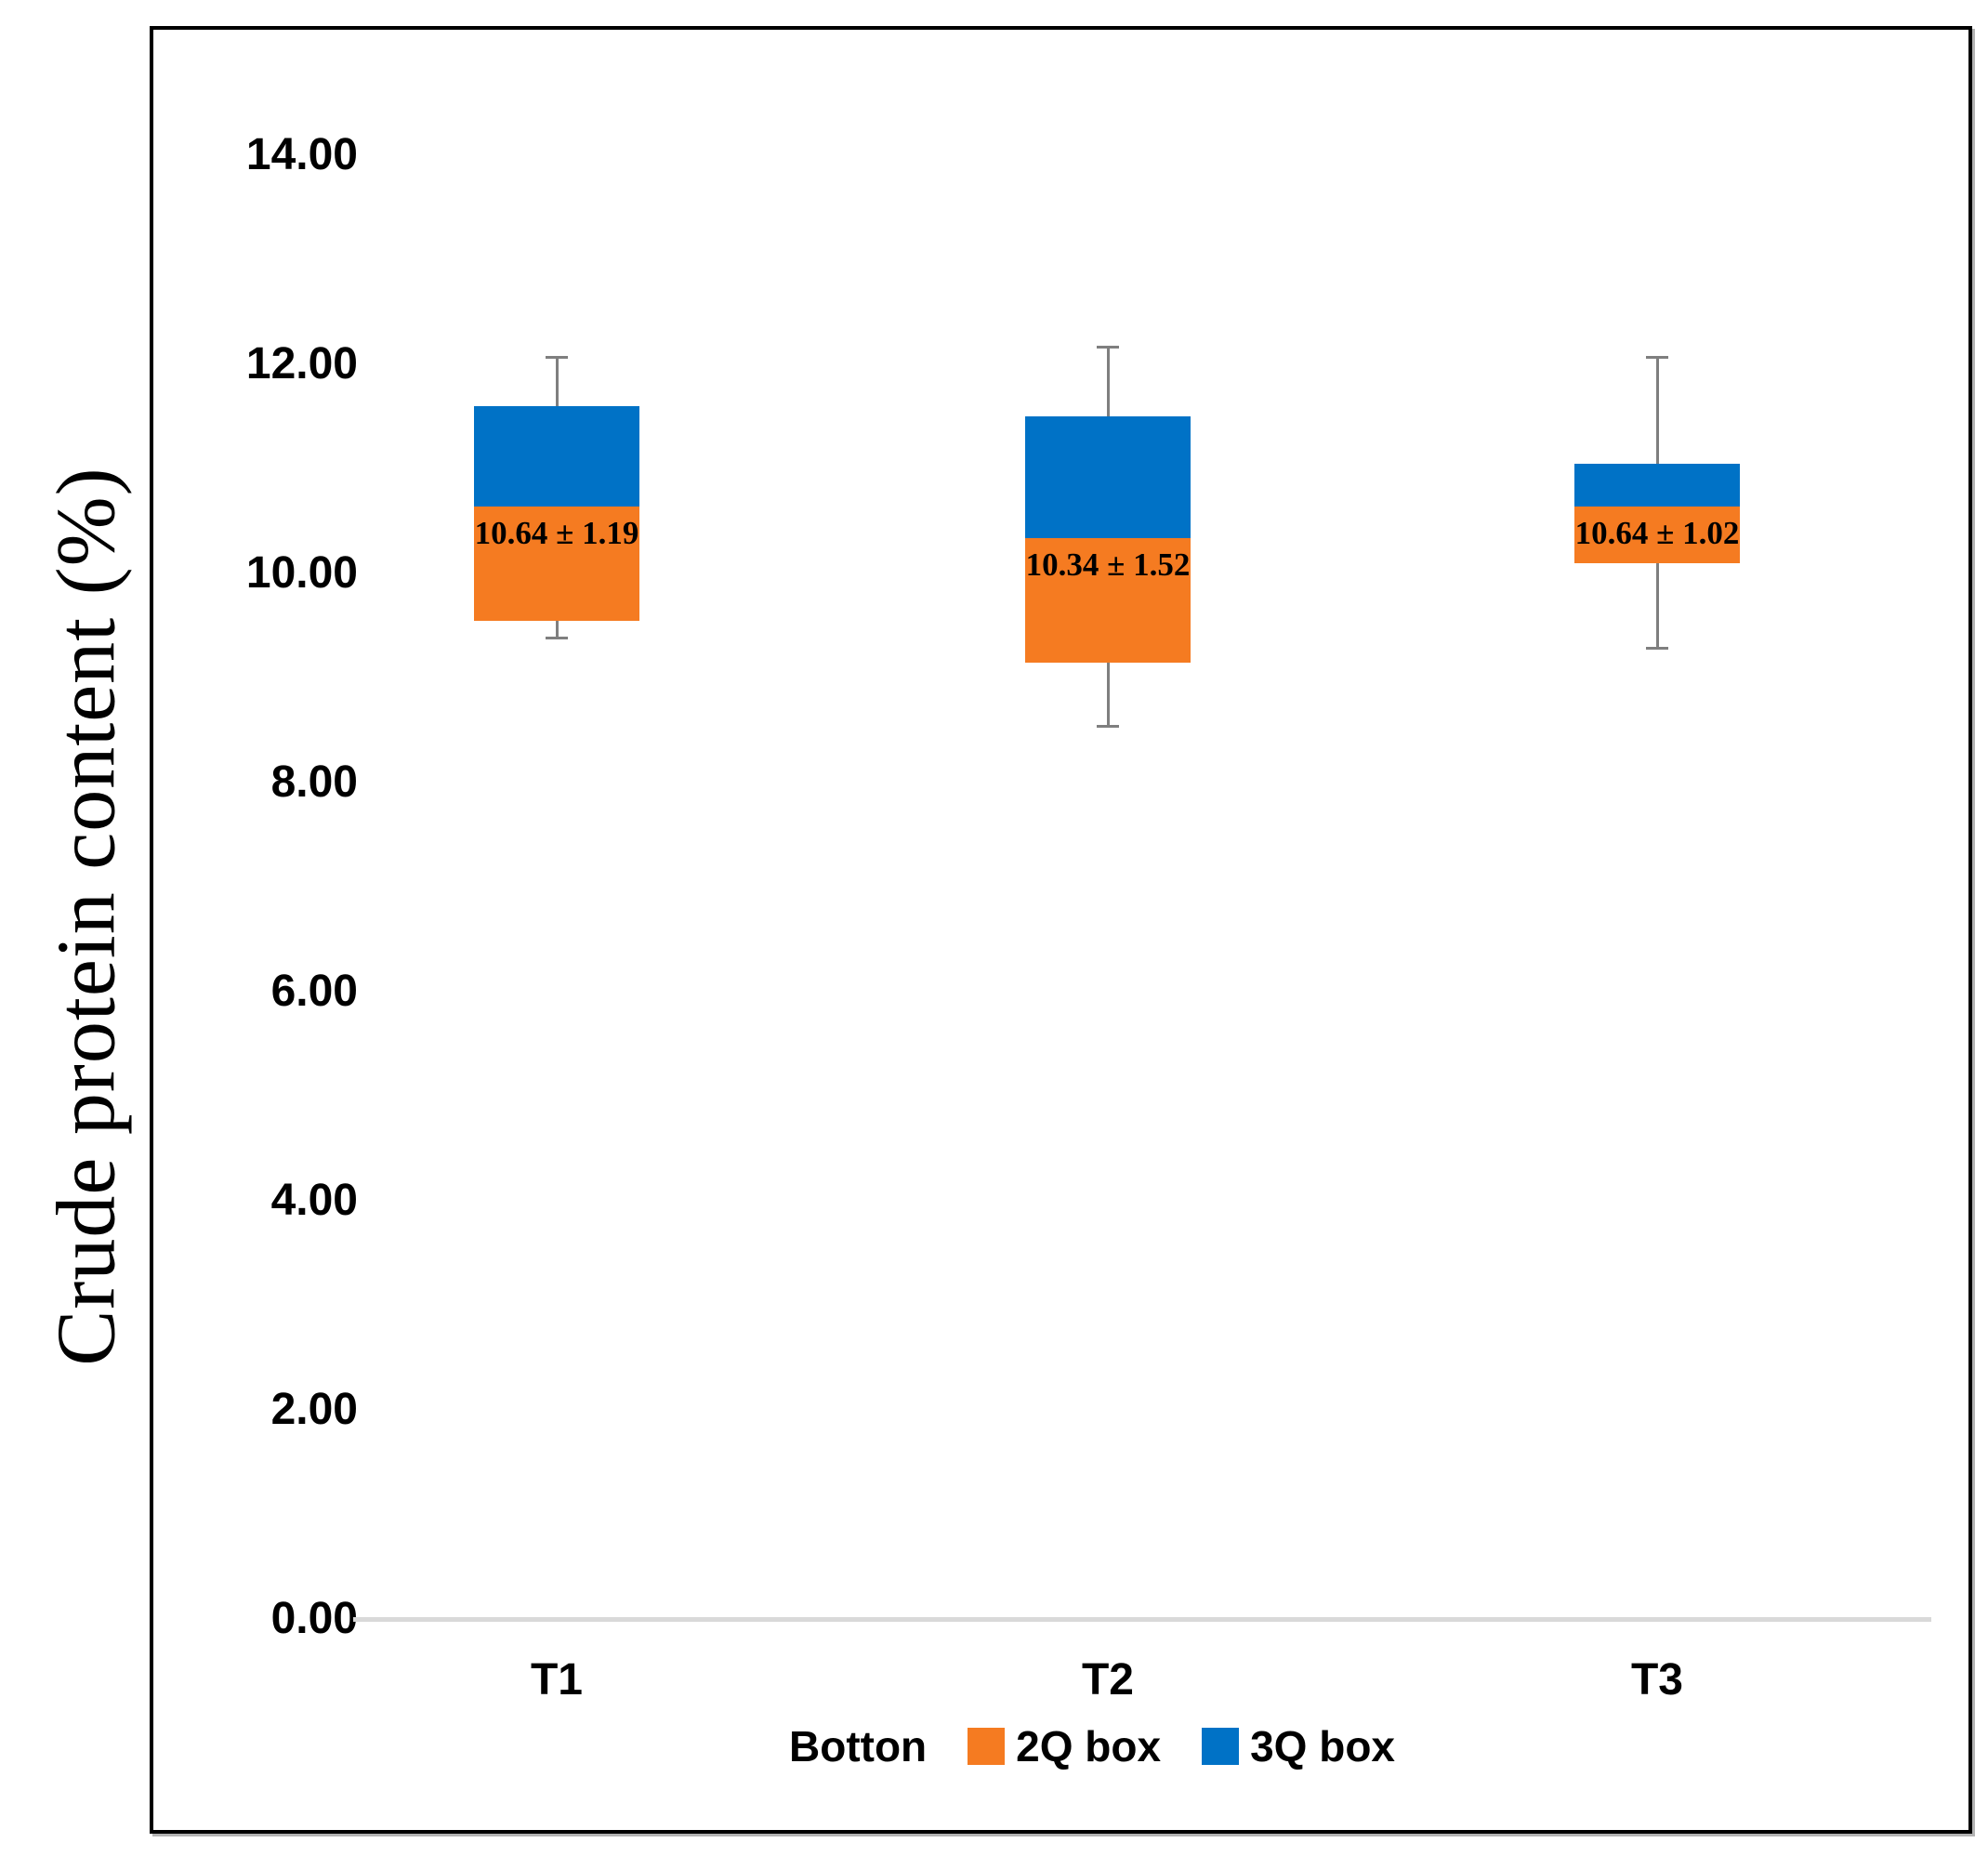 Image resolution: width=1988 pixels, height=1856 pixels. Describe the element at coordinates (1657, 411) in the screenshot. I see `whisker-upper-line-T3` at that location.